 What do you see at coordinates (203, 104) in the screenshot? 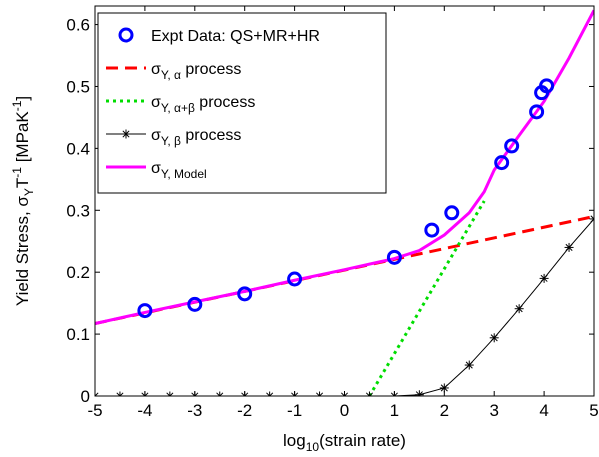
I see `legend-label-alphabeta: σY, α+β process` at bounding box center [203, 104].